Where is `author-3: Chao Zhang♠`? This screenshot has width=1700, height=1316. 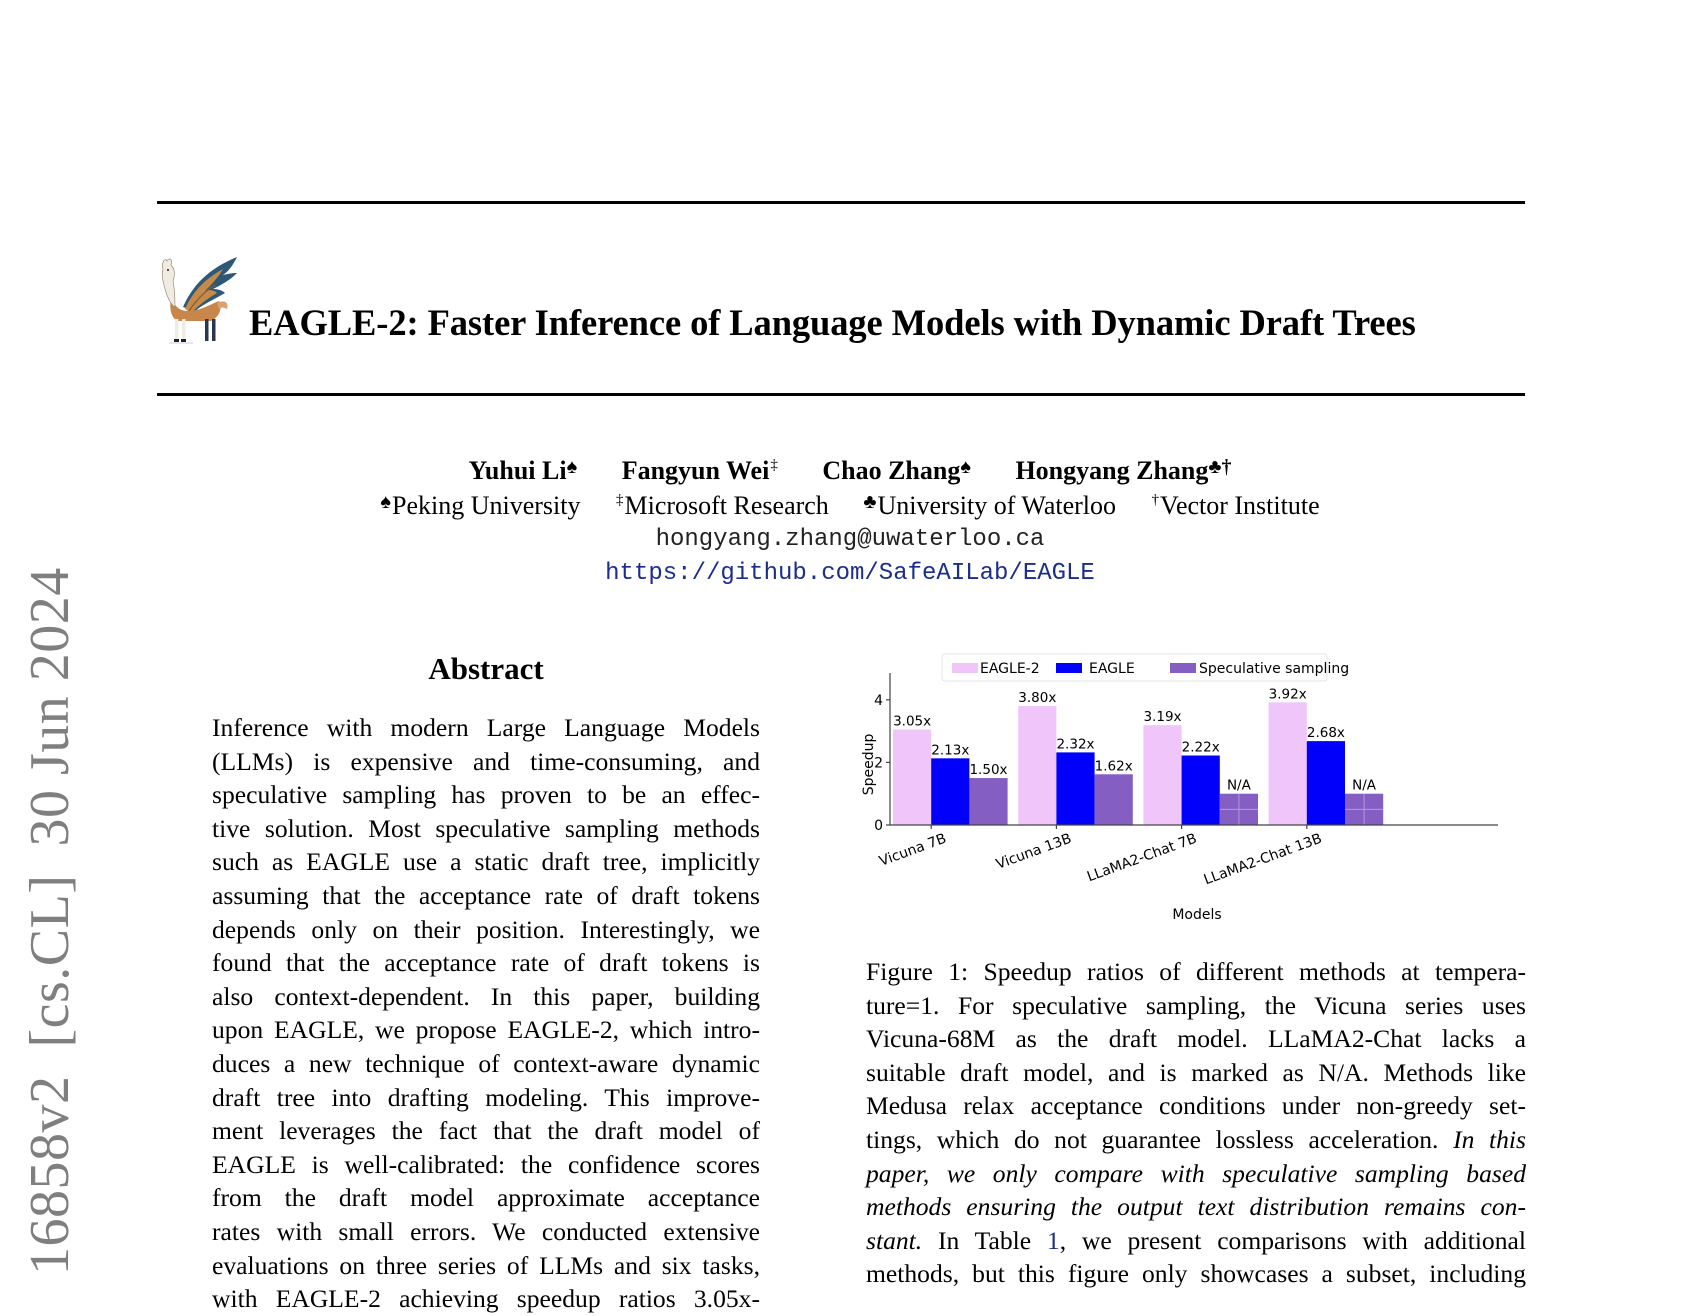
author-3: Chao Zhang♠ is located at coordinates (896, 470).